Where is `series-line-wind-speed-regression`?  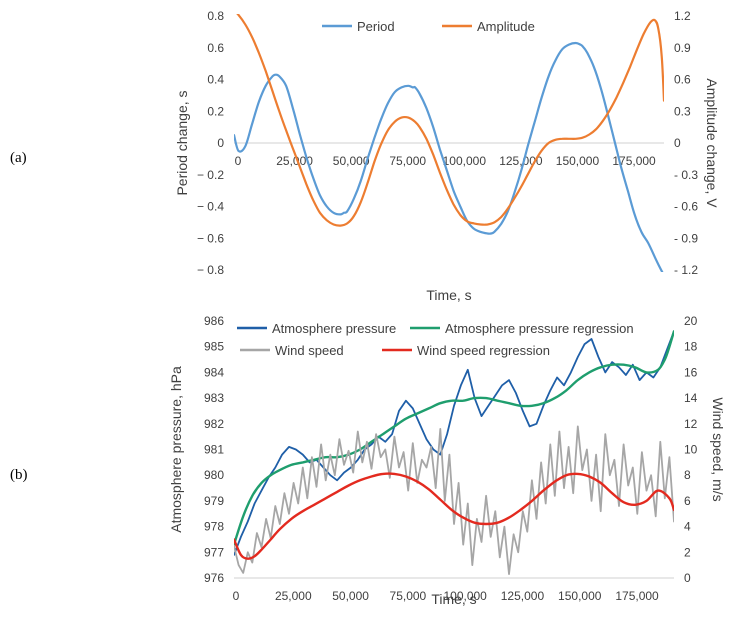
series-line-wind-speed-regression is located at coordinates (454, 516).